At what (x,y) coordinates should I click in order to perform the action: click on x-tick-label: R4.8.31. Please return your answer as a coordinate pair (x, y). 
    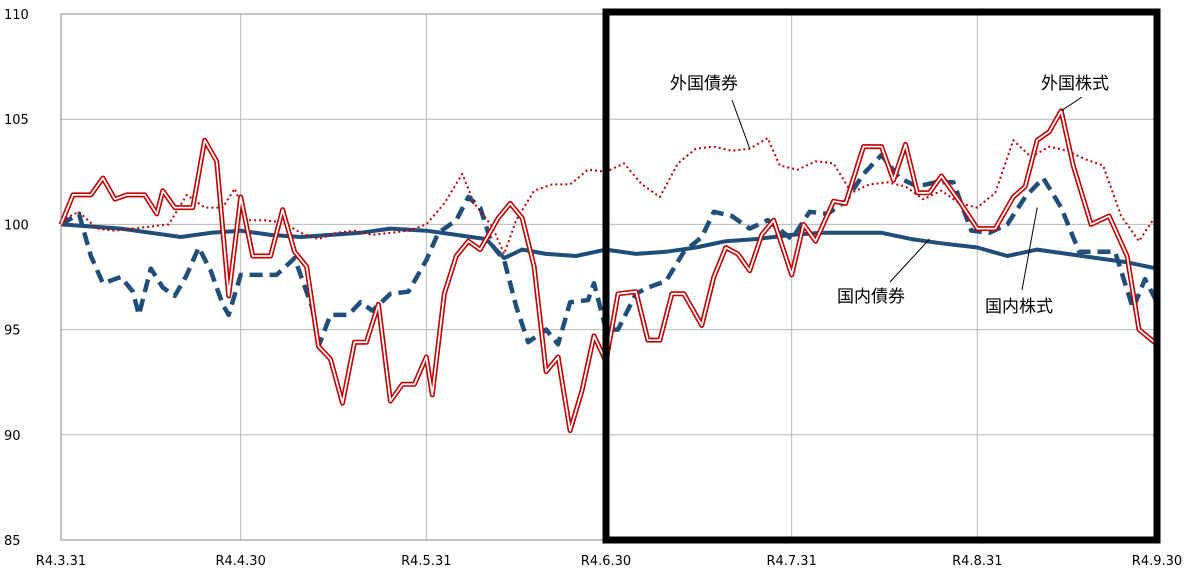
    Looking at the image, I should click on (977, 561).